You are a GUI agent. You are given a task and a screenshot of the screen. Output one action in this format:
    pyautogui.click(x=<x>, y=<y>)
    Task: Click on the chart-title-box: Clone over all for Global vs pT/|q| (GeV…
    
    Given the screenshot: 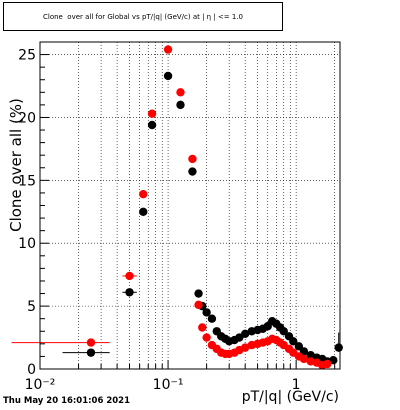 What is the action you would take?
    pyautogui.click(x=143, y=16)
    